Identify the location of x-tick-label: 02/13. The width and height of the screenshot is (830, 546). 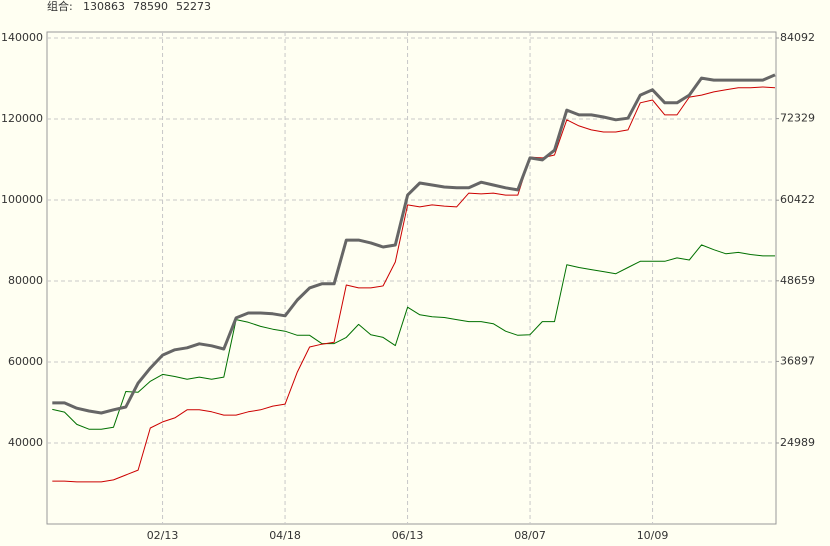
(163, 535).